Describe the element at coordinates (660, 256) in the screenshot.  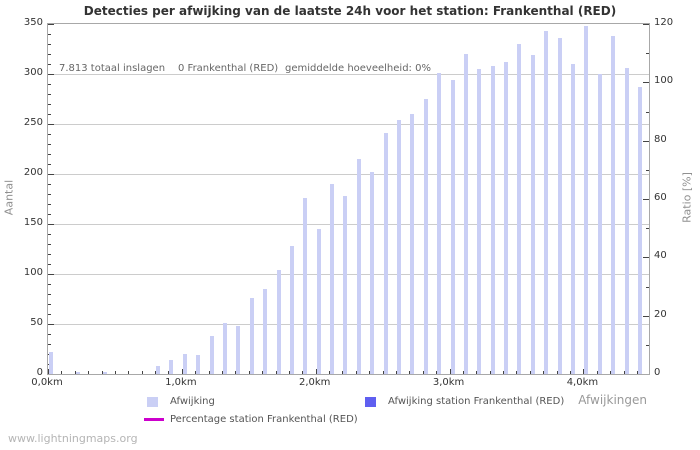
I see `y-tick-label-right: 40` at that location.